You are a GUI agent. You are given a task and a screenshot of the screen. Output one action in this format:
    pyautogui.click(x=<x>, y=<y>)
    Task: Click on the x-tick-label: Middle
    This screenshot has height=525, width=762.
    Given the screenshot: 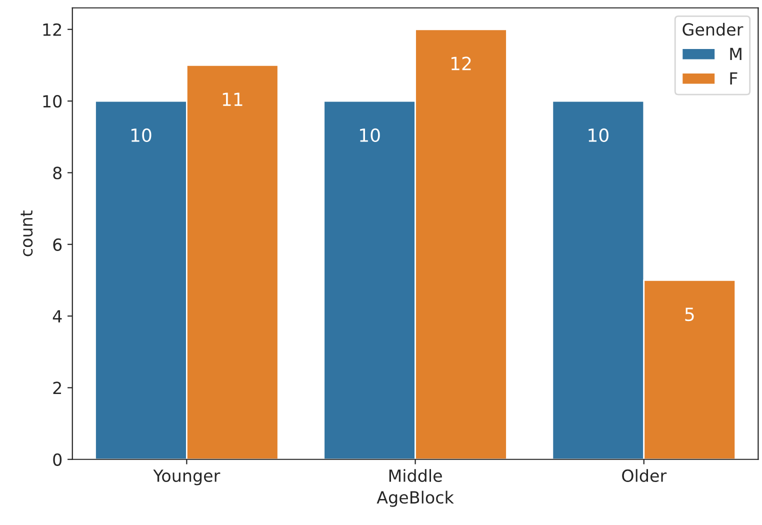 What is the action you would take?
    pyautogui.click(x=415, y=475)
    